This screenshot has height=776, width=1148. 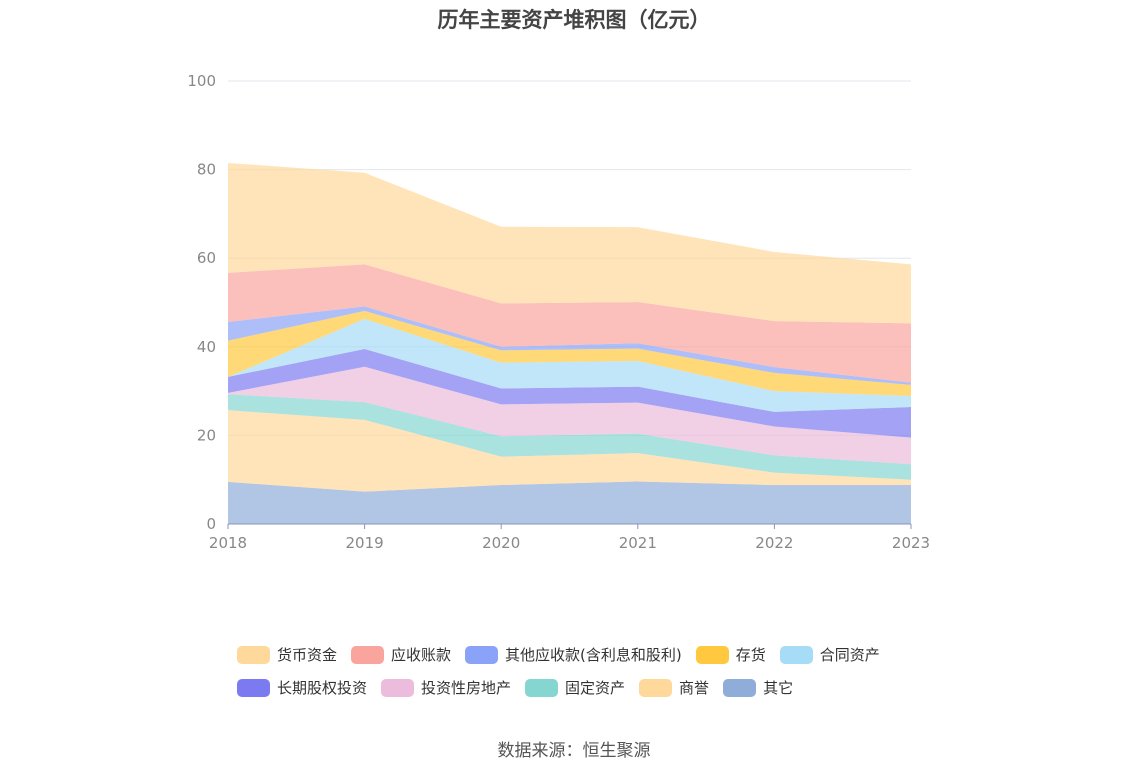 What do you see at coordinates (206, 258) in the screenshot?
I see `y-tick-label: 60` at bounding box center [206, 258].